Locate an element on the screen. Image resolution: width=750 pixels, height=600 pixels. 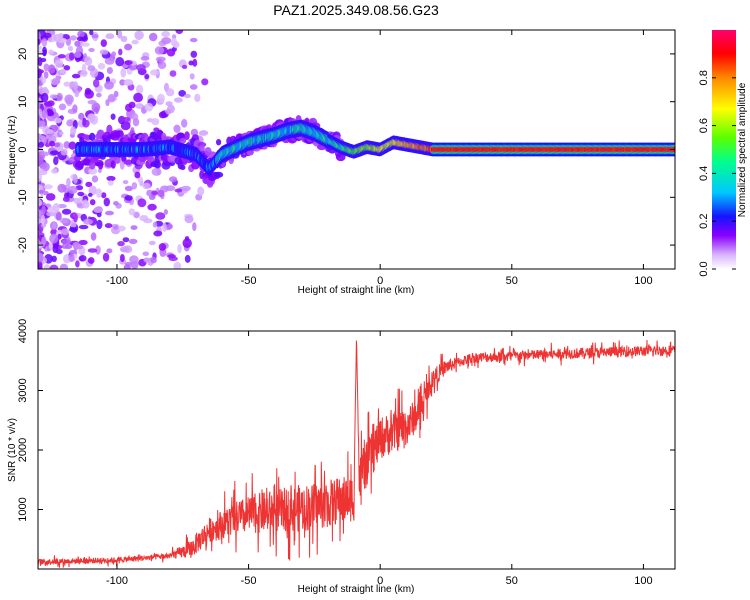
snr-ytick-label: 4000 is located at coordinates (23, 331).